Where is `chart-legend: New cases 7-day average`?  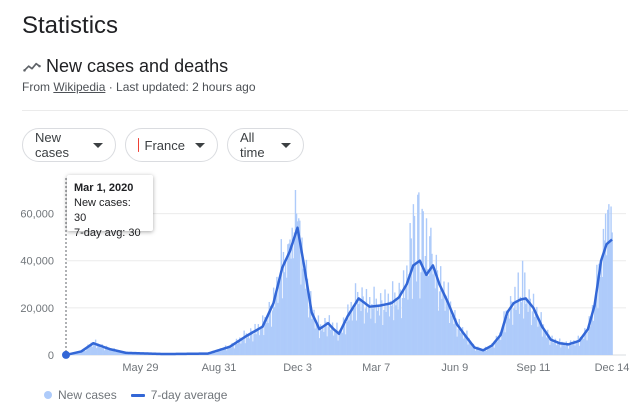 chart-legend: New cases 7-day average is located at coordinates (142, 395).